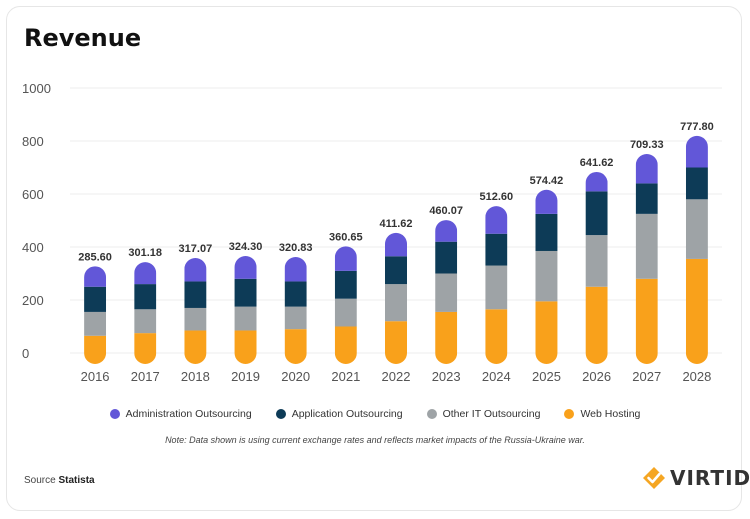 The height and width of the screenshot is (519, 750). I want to click on x-tick-label: 2021, so click(345, 376).